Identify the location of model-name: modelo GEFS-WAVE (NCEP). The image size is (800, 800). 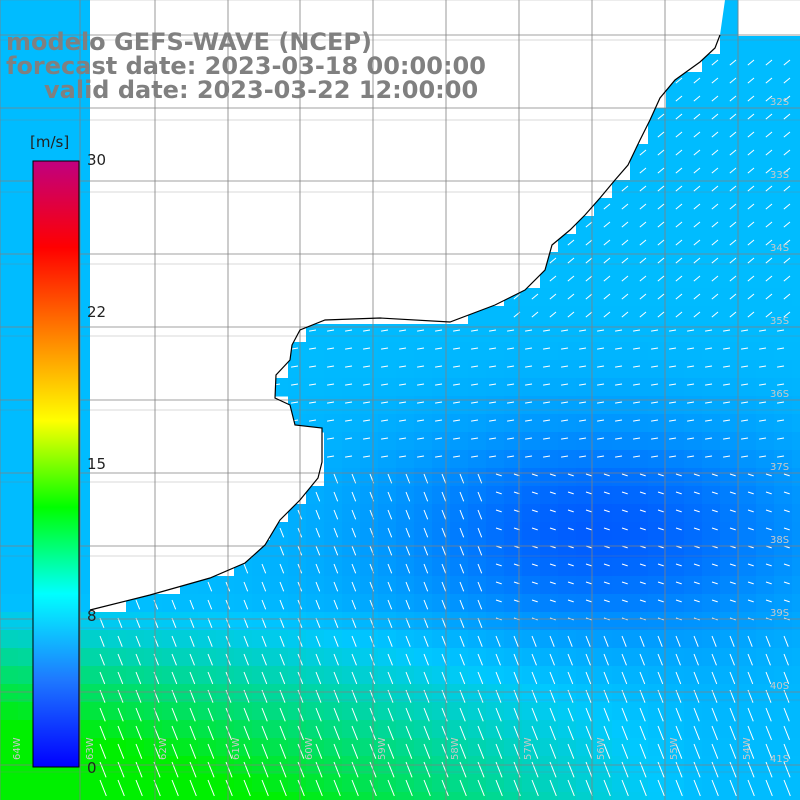
(189, 42).